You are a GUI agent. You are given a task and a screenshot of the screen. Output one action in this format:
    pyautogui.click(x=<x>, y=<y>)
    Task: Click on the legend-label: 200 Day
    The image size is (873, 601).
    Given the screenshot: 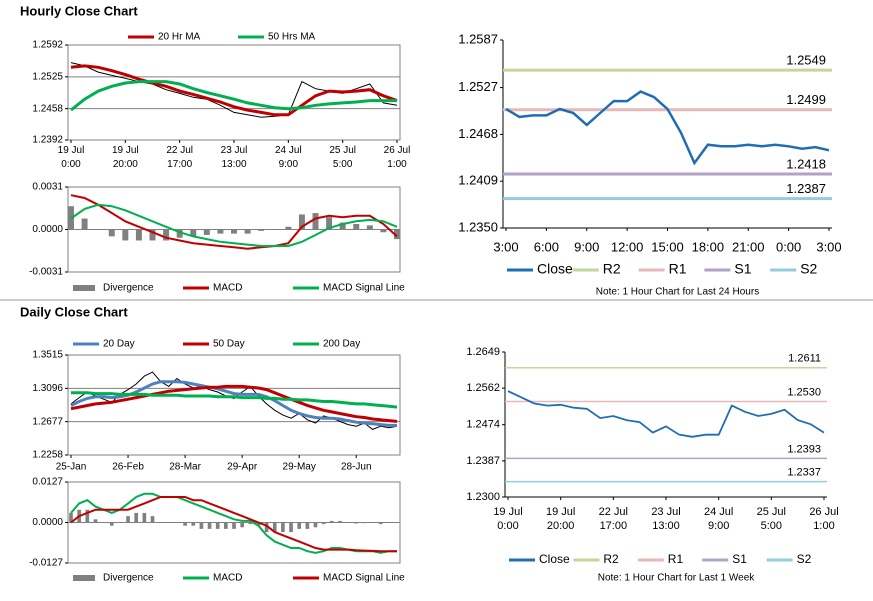 What is the action you would take?
    pyautogui.click(x=341, y=344)
    